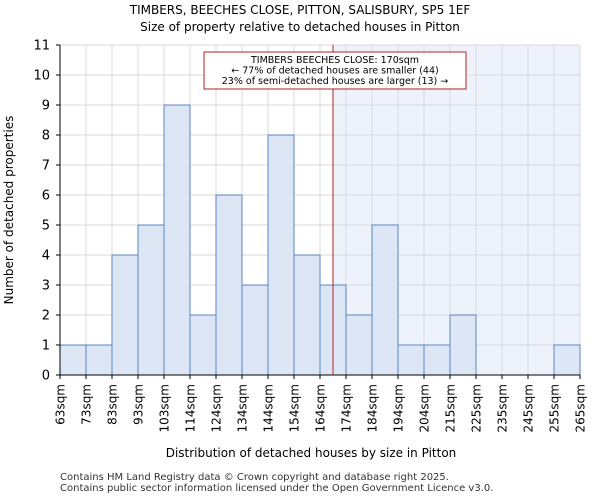  I want to click on y-tick-label: 5, so click(46, 226).